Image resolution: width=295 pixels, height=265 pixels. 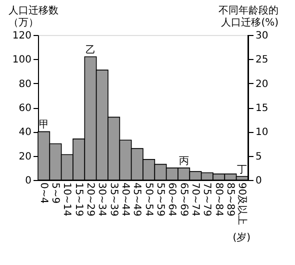 What do you see at coordinates (262, 36) in the screenshot?
I see `y2-tick-label: 30` at bounding box center [262, 36].